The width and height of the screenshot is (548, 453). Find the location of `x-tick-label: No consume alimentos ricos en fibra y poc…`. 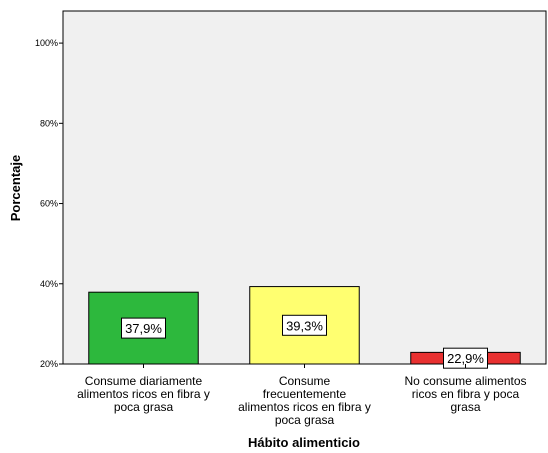

x-tick-label: No consume alimentos ricos en fibra y poc… is located at coordinates (465, 394).